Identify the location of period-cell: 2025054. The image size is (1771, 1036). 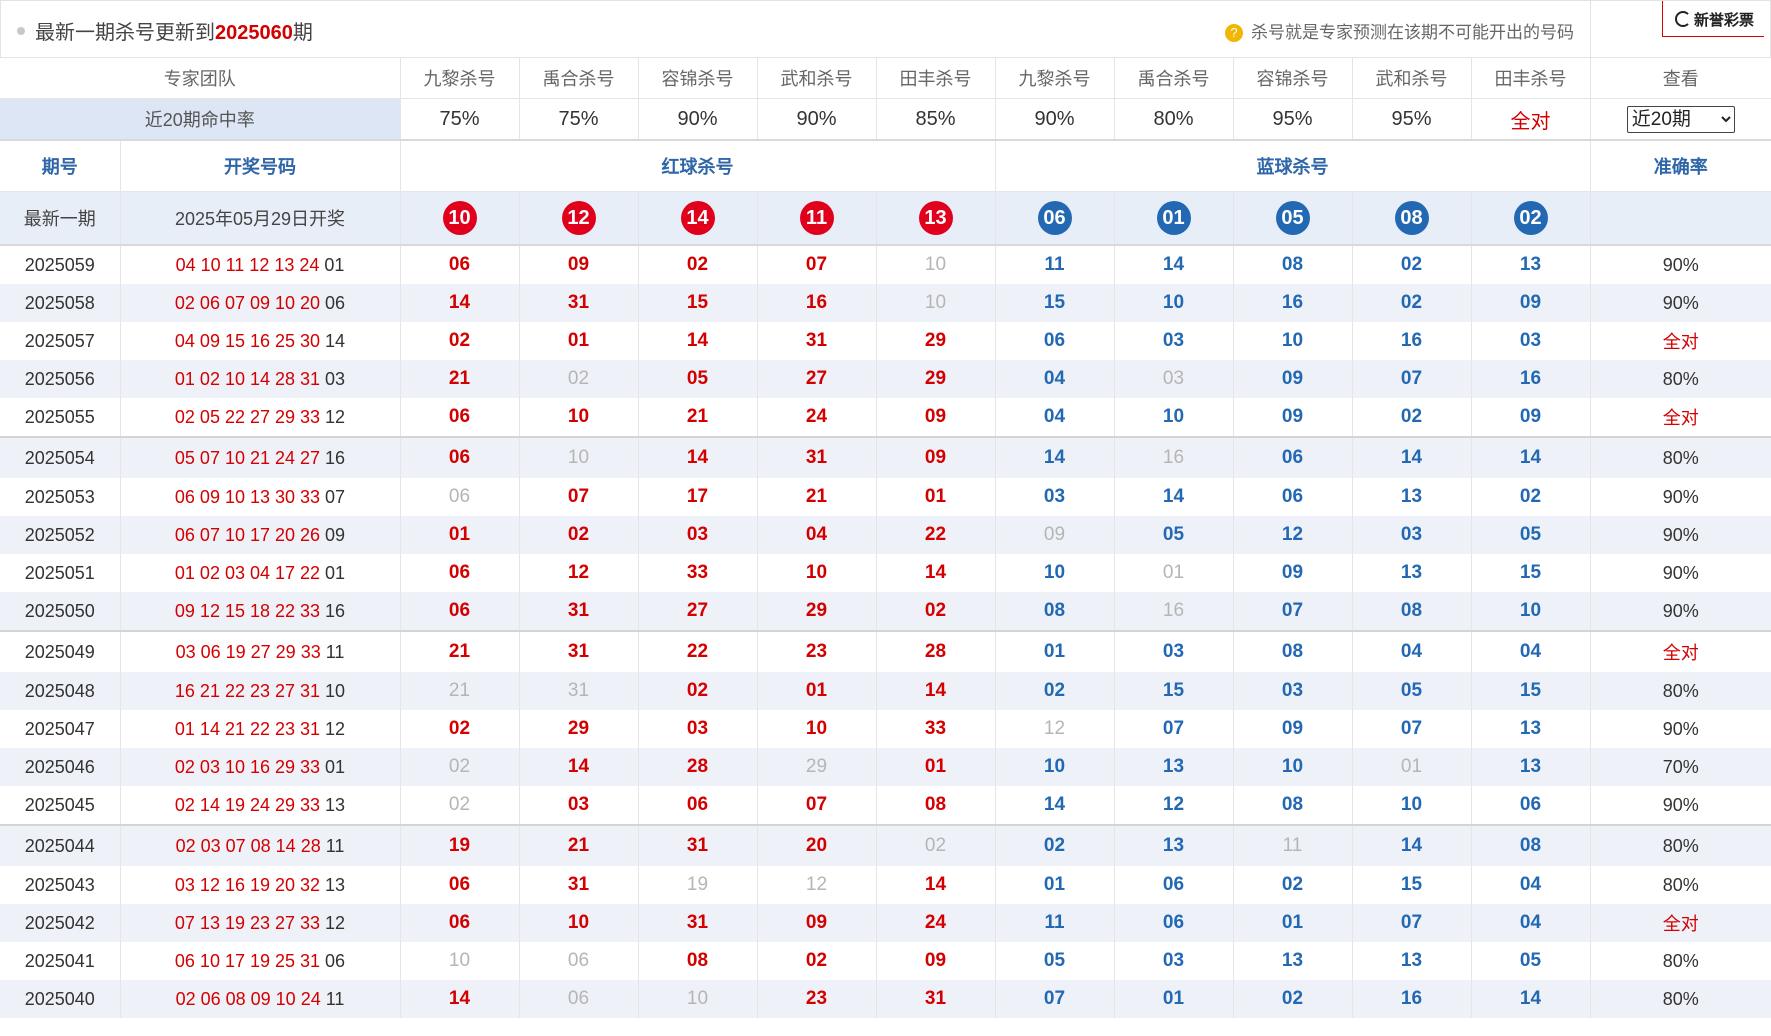
(60, 457).